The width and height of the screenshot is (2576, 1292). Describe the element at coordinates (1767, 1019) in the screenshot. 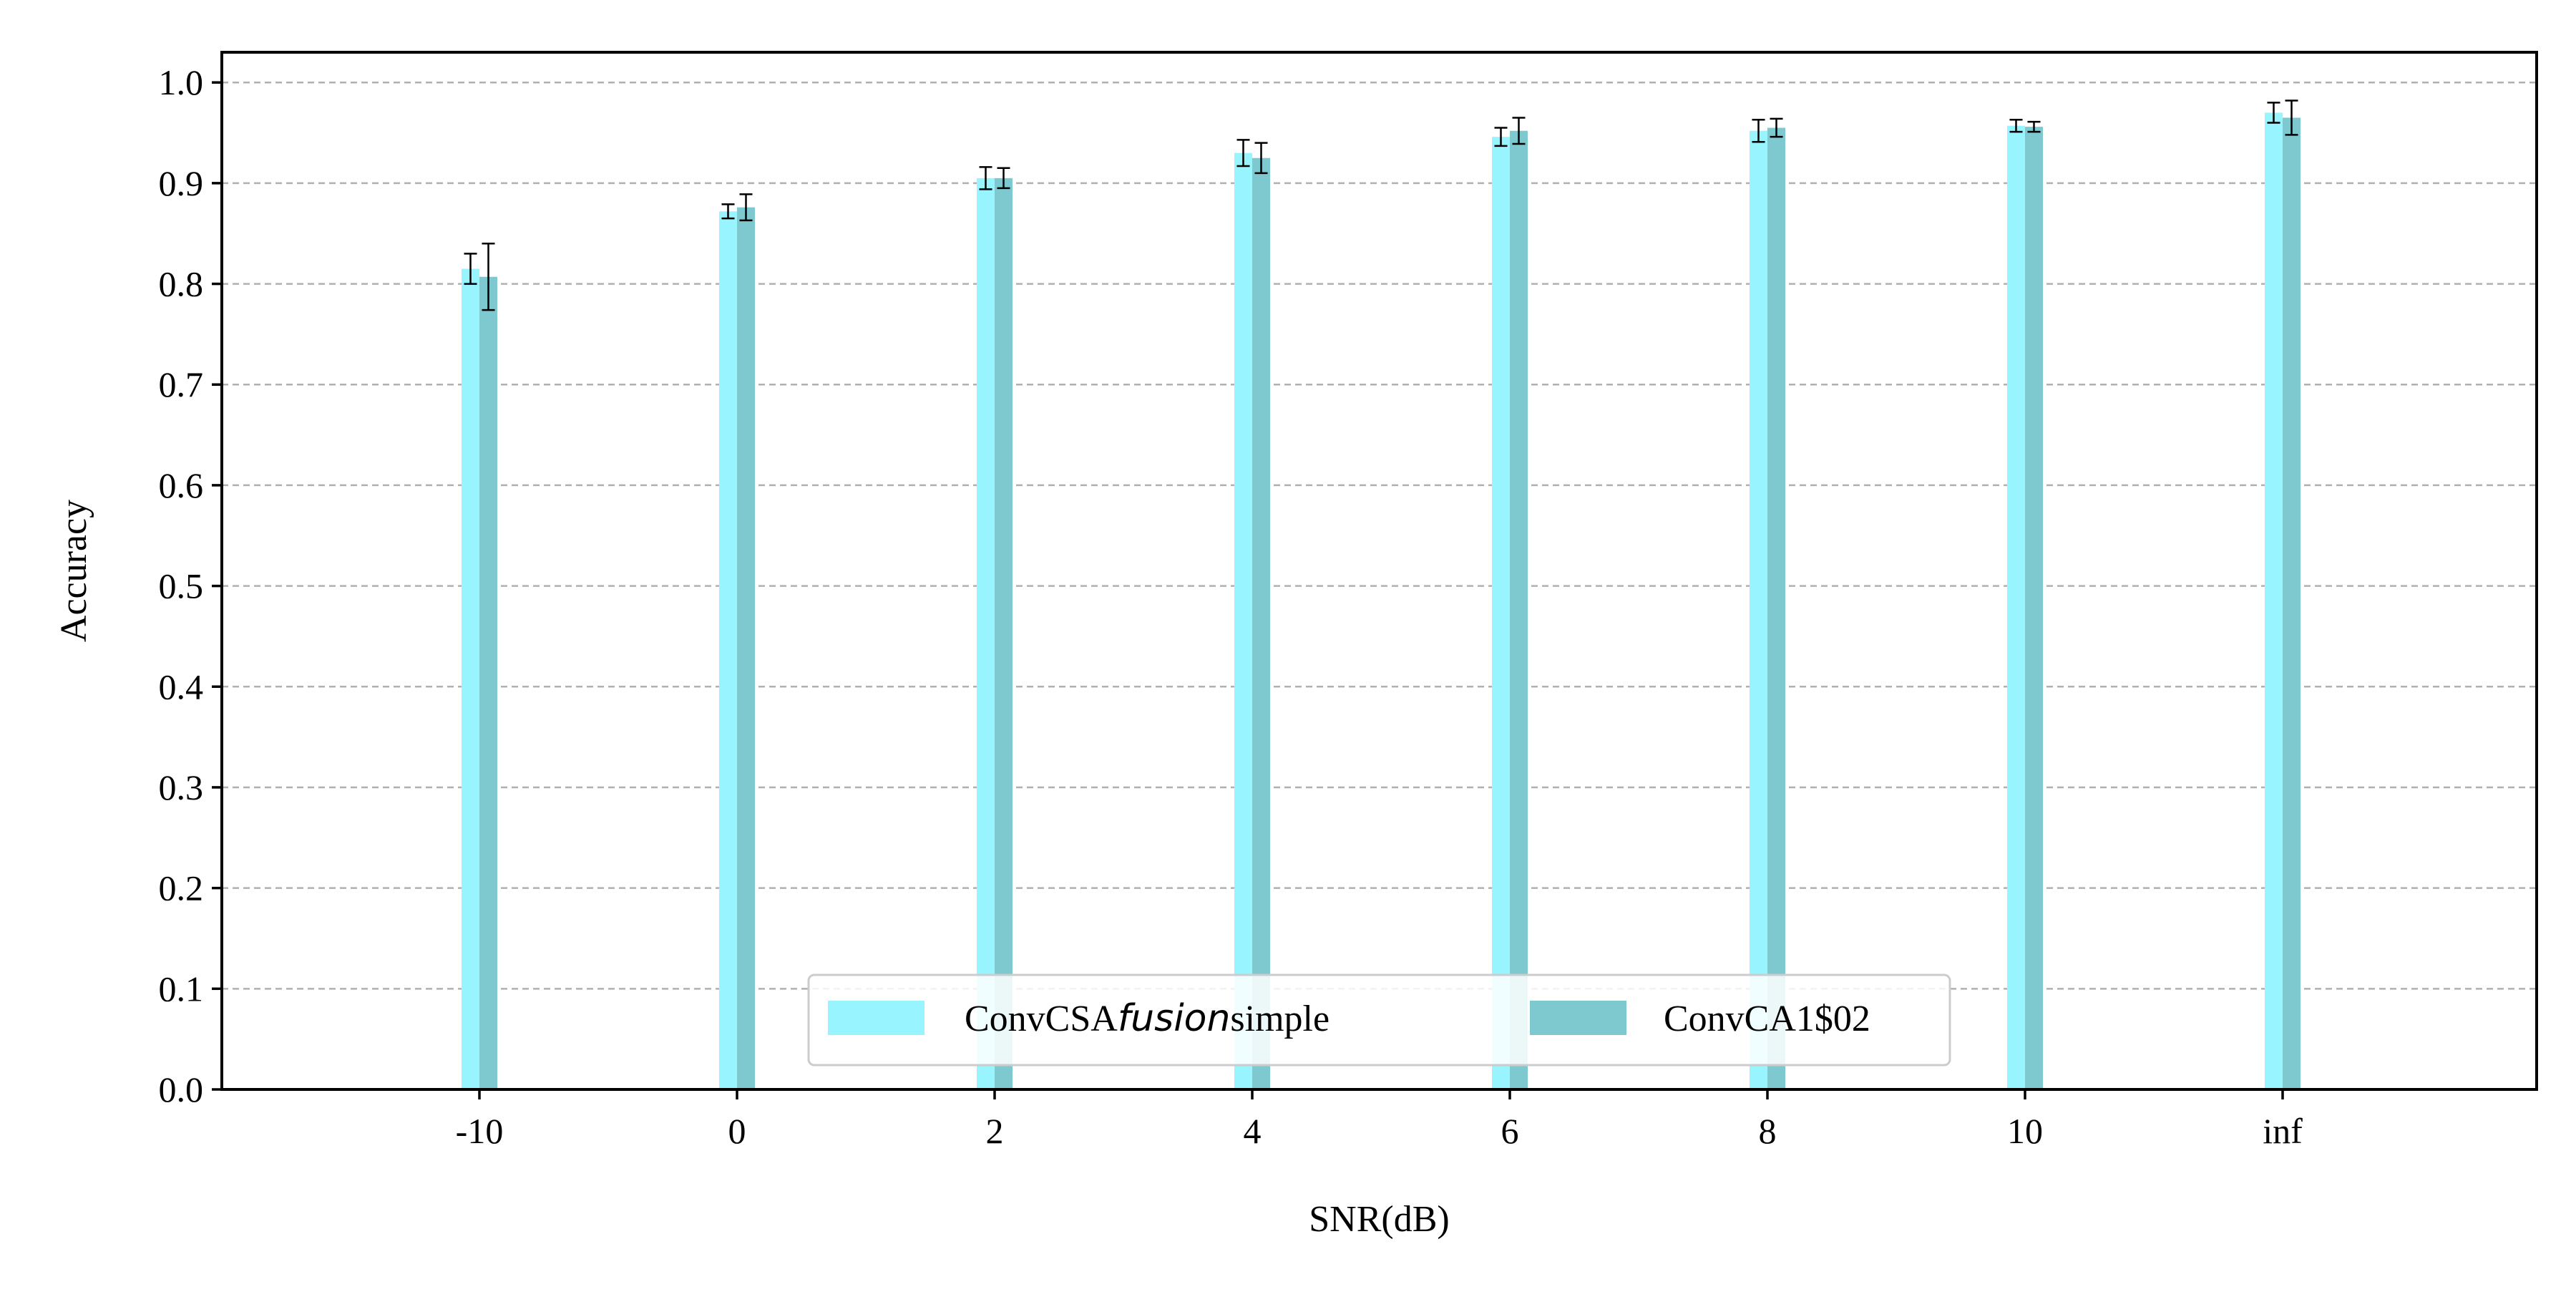

I see `legend-label-convca: ConvCA1$02` at that location.